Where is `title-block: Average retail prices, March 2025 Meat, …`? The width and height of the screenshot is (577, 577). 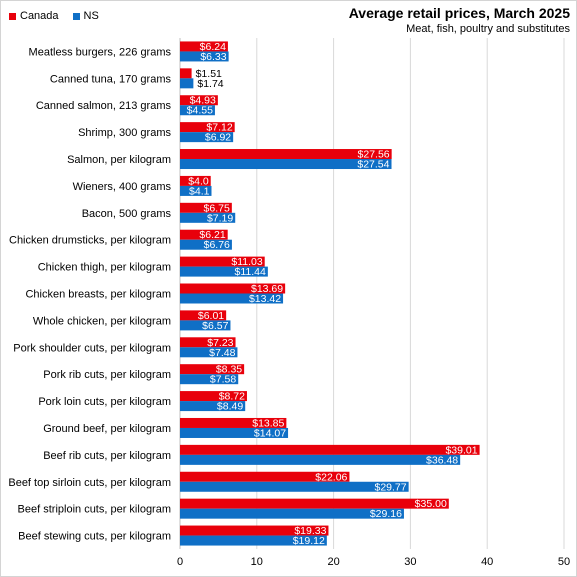 title-block: Average retail prices, March 2025 Meat, … is located at coordinates (459, 20).